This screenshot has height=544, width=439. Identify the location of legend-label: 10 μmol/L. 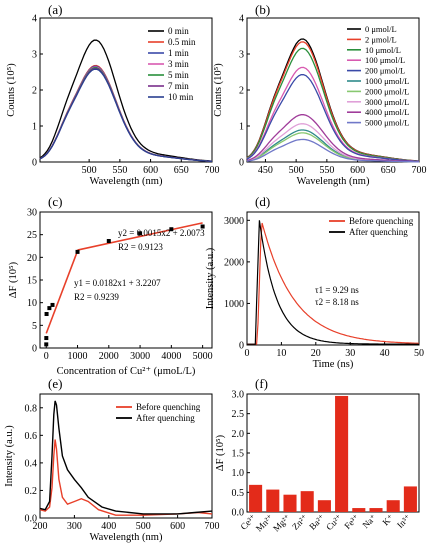
(383, 50).